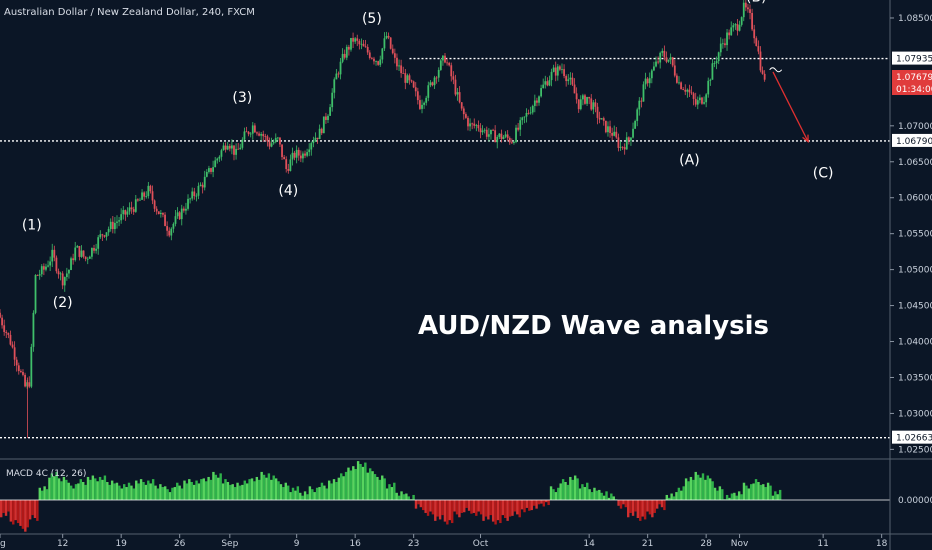 Image resolution: width=932 pixels, height=550 pixels. I want to click on y-tick-label: 1.03500, so click(915, 378).